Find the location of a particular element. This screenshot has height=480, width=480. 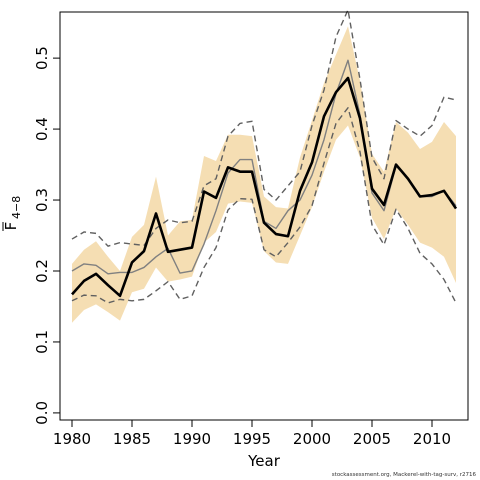

y-axis-label: F 4−8 is located at coordinates (12, 213).